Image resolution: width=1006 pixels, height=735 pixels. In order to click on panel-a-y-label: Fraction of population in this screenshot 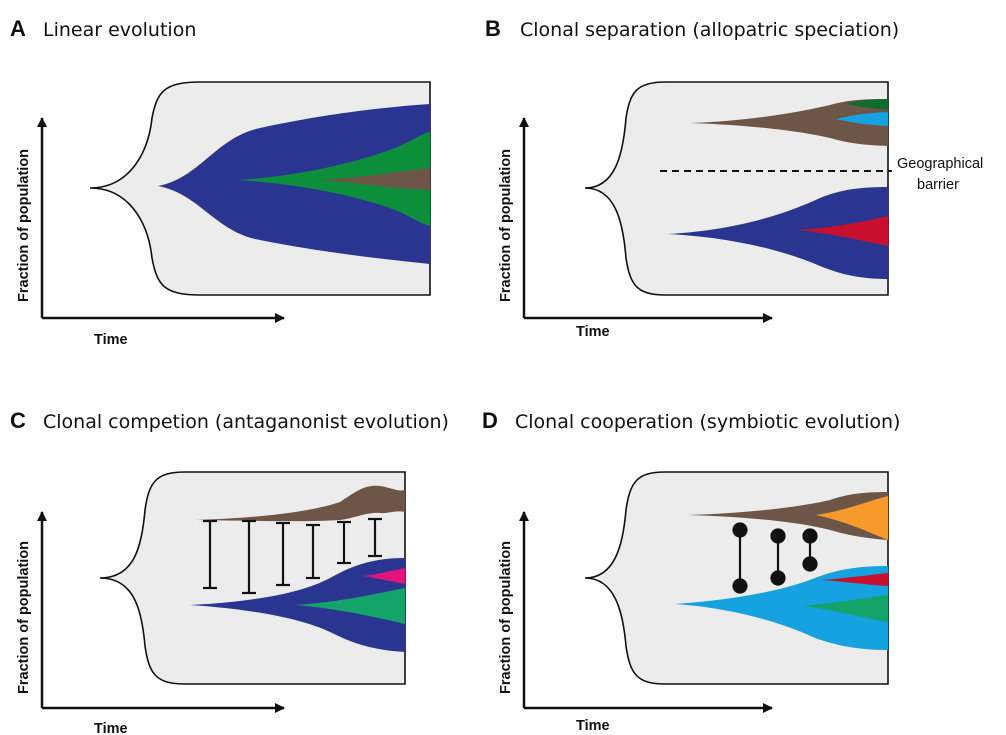, I will do `click(24, 225)`.